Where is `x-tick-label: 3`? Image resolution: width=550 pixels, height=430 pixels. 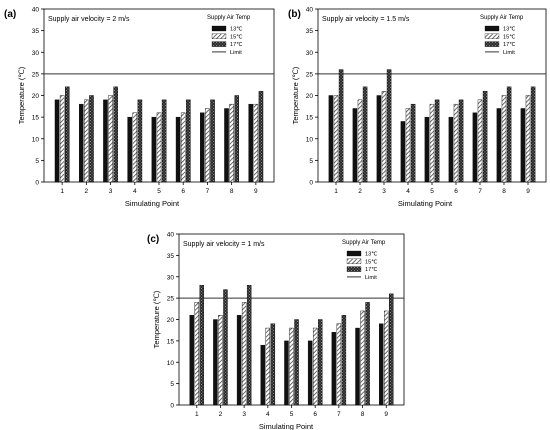
x-tick-label: 3 is located at coordinates (111, 191).